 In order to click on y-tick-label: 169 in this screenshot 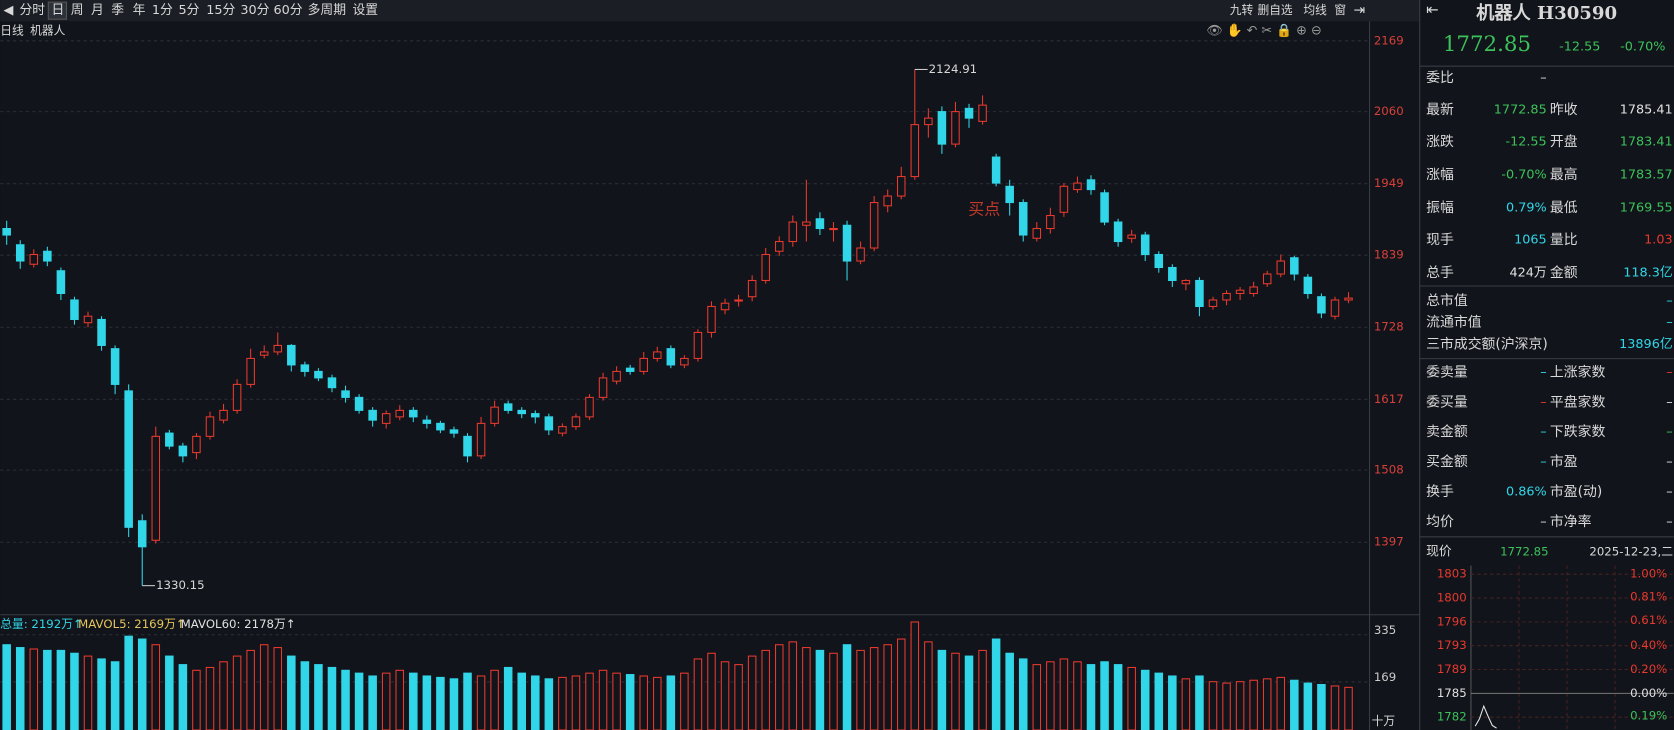, I will do `click(1385, 677)`.